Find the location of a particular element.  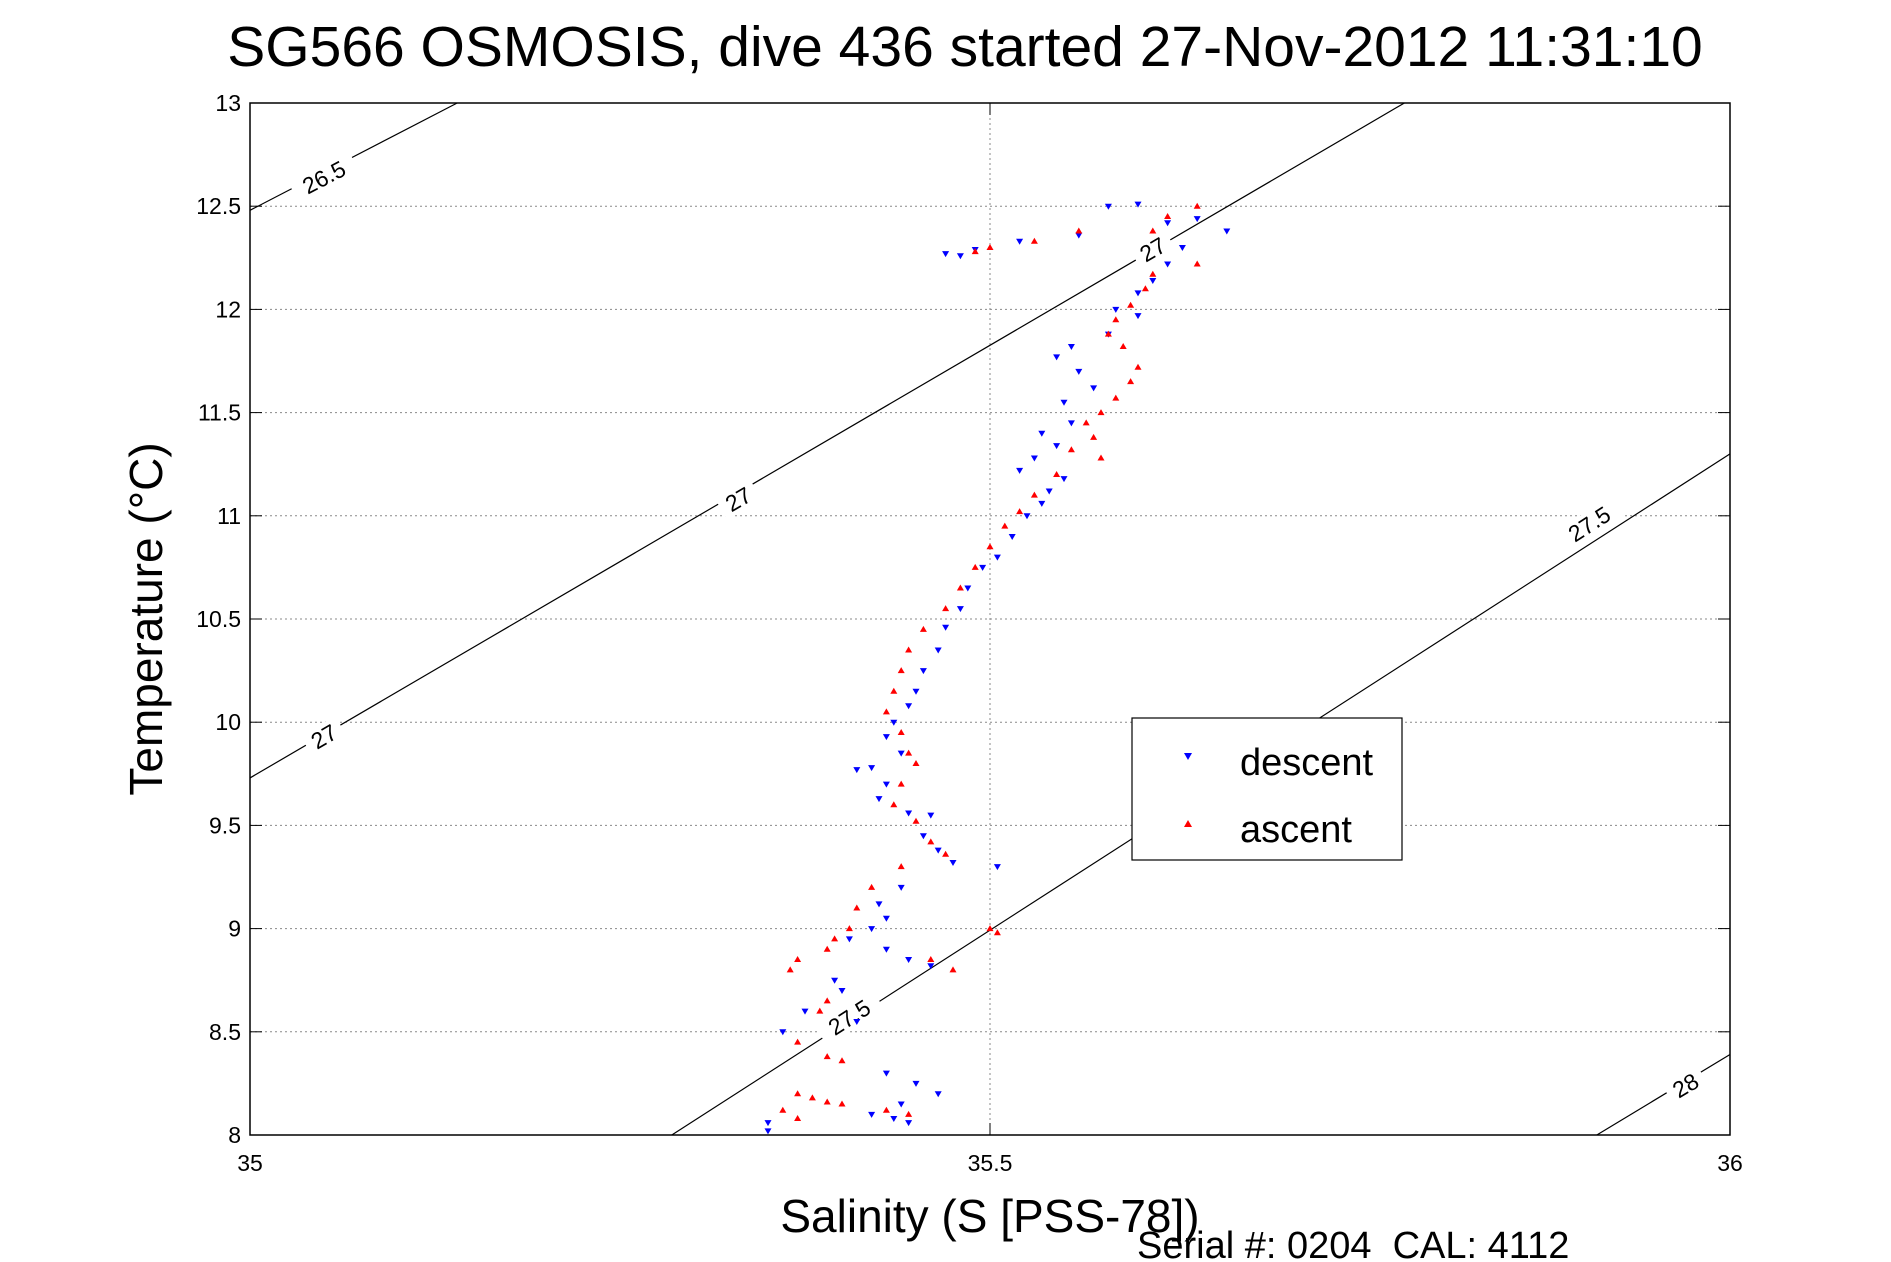

y-tick-label: 8 is located at coordinates (234, 1135).